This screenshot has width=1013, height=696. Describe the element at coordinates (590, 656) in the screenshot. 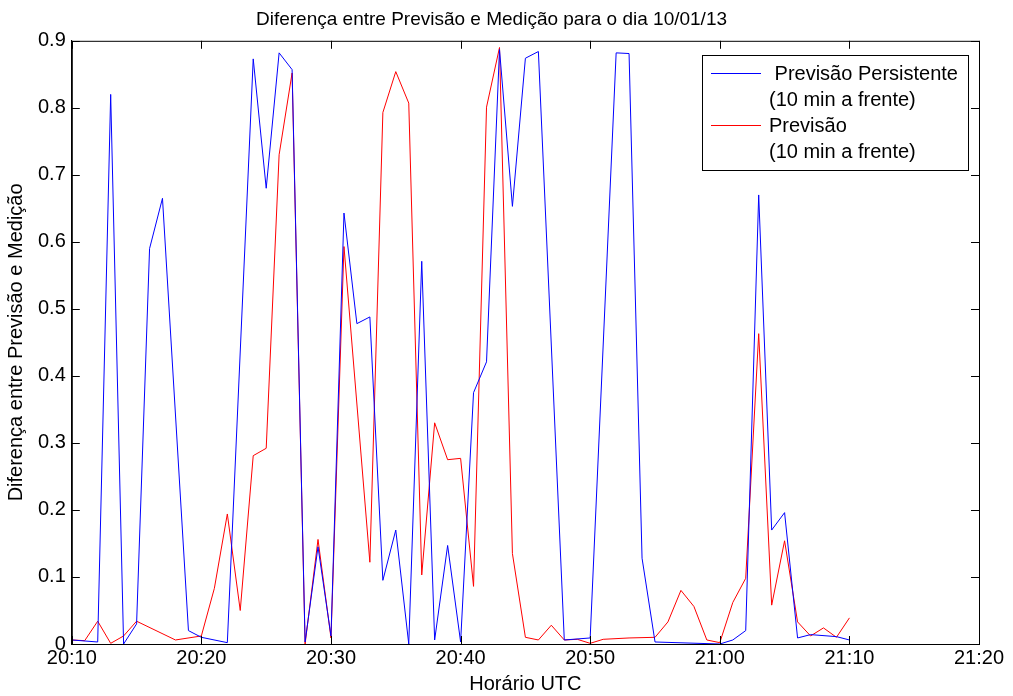

I see `x-tick-label: 20:50` at that location.